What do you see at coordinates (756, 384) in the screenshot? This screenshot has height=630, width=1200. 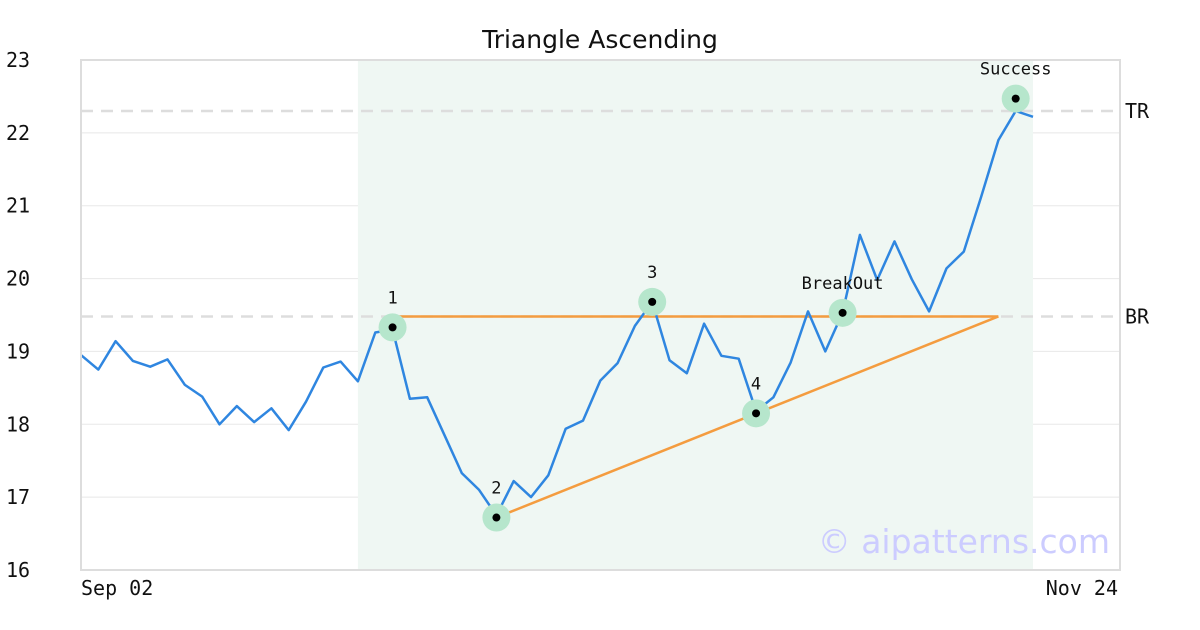 I see `pattern-point-label: 4` at bounding box center [756, 384].